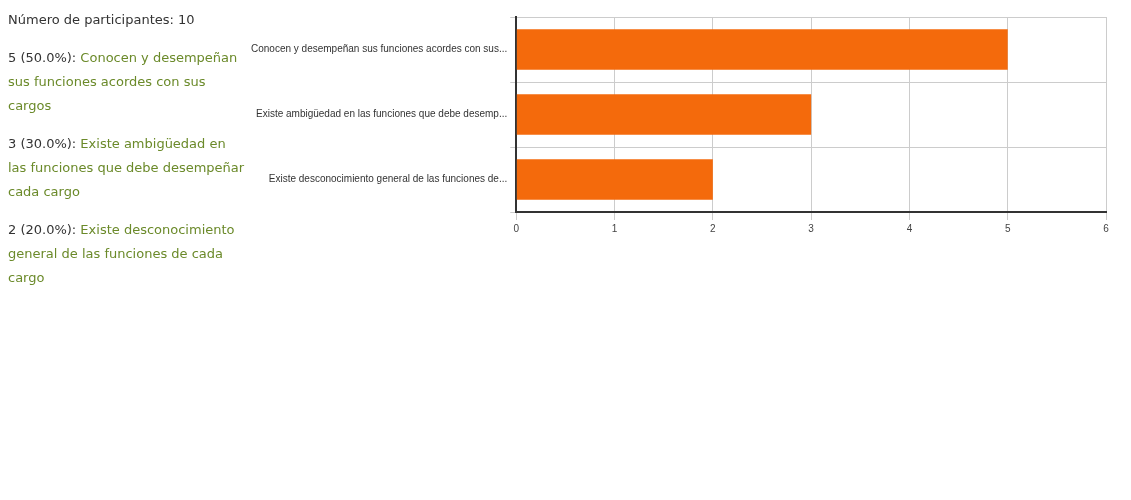 This screenshot has height=500, width=1131. What do you see at coordinates (811, 228) in the screenshot?
I see `x-tick-label: 3` at bounding box center [811, 228].